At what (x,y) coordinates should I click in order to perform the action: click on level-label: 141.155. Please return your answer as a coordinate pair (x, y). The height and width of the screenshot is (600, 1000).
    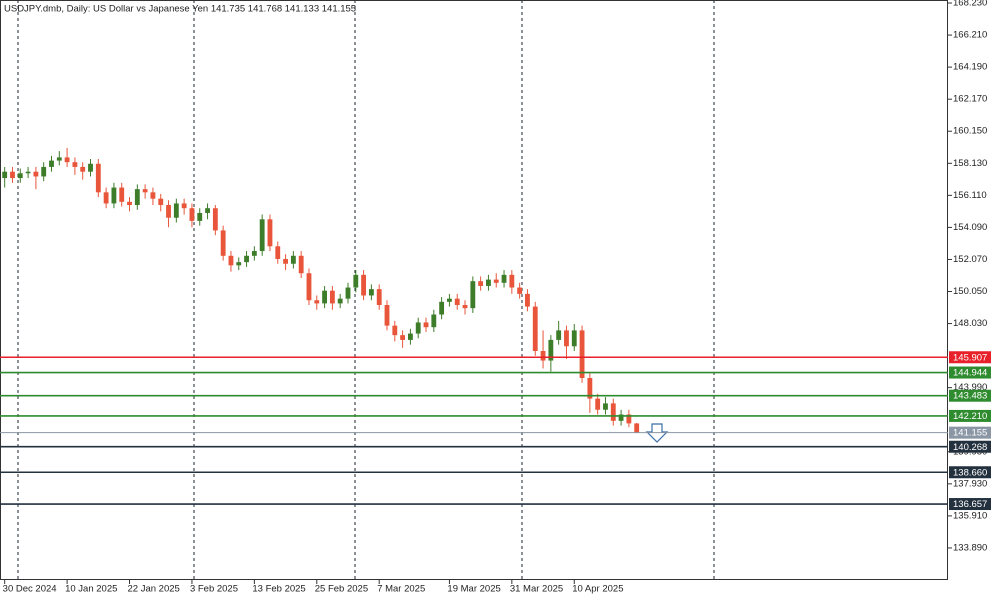
    Looking at the image, I should click on (970, 433).